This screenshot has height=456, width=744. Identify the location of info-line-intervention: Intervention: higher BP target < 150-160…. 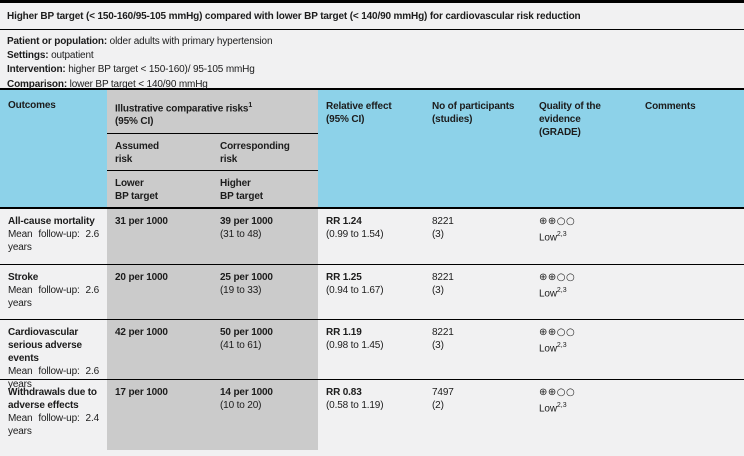
(372, 70).